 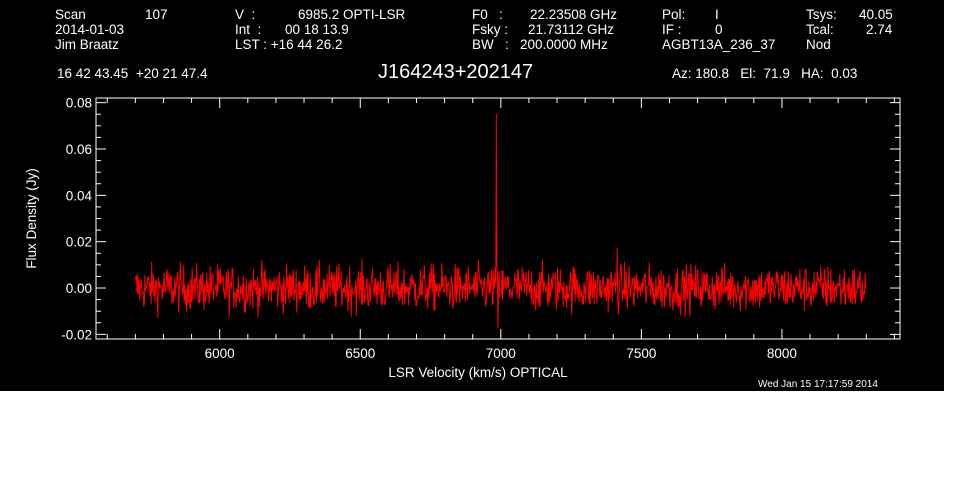 What do you see at coordinates (876, 14) in the screenshot?
I see `tsys-value: 40.05` at bounding box center [876, 14].